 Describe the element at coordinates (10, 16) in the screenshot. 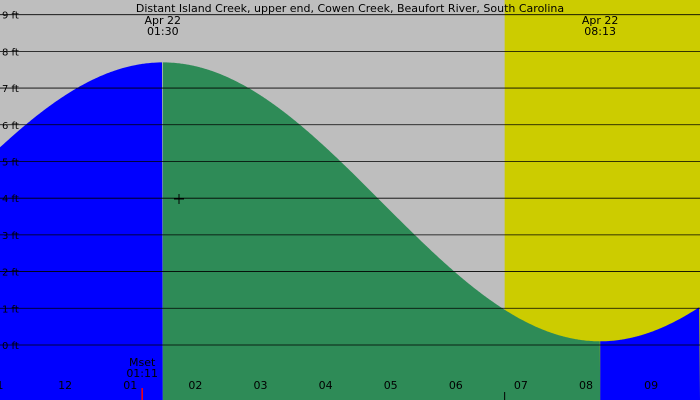

I see `y-tick-label: 9 ft` at that location.